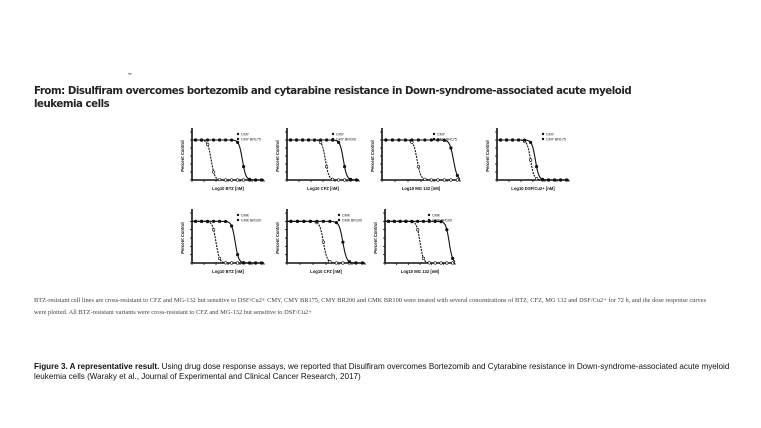 The width and height of the screenshot is (761, 428). What do you see at coordinates (533, 188) in the screenshot?
I see `x-axis-label: Log10 DSF/Cu2+ [nM]` at bounding box center [533, 188].